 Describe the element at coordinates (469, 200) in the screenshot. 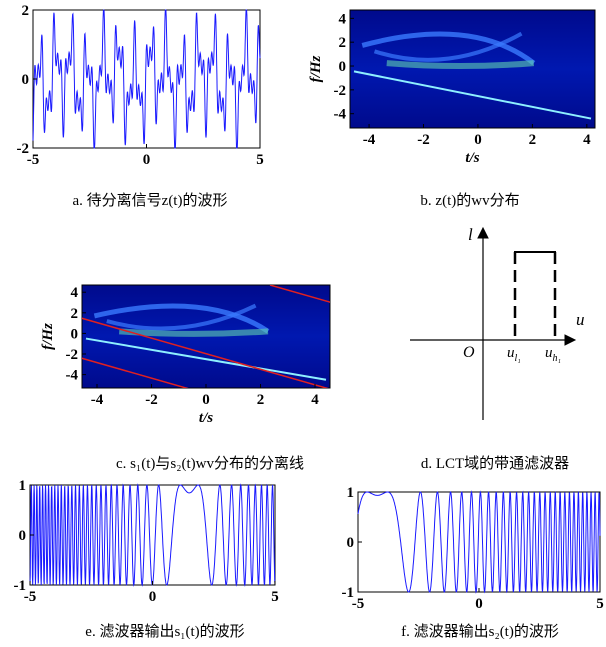

I see `caption: b. z(t)的wv分布` at that location.